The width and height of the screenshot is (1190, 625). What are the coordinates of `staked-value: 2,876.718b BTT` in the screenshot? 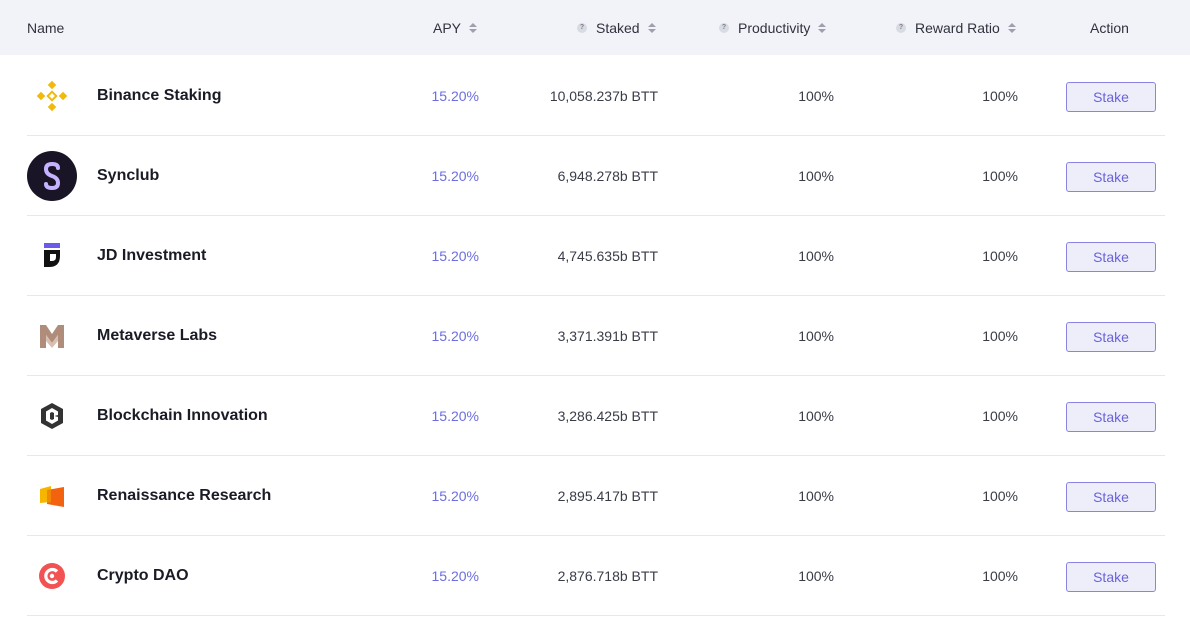 It's located at (607, 576).